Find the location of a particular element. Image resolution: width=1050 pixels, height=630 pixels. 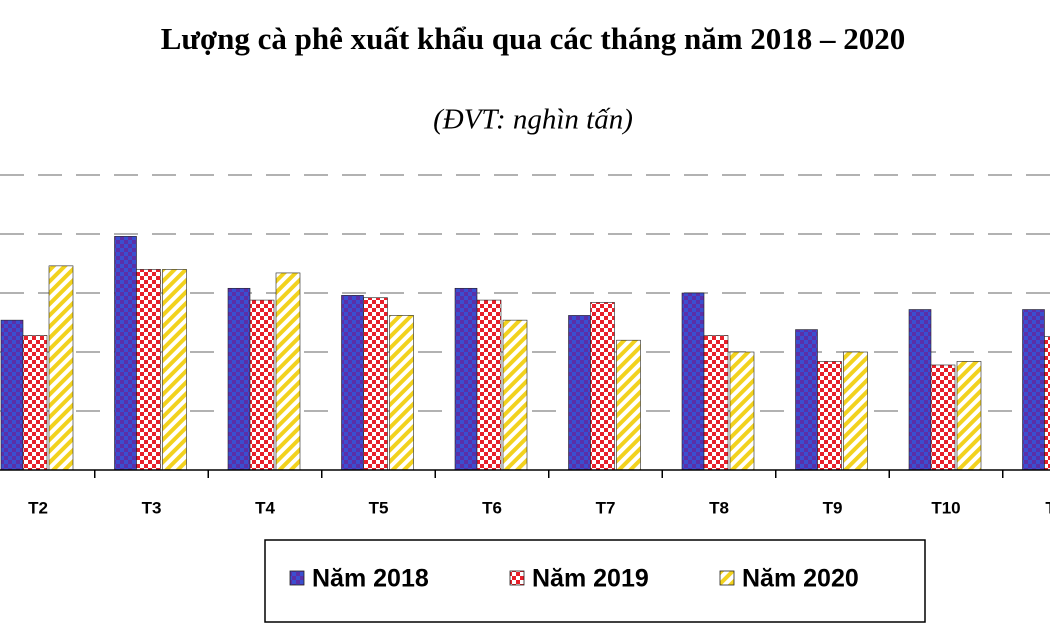

x-tick-label: T8 is located at coordinates (719, 507).